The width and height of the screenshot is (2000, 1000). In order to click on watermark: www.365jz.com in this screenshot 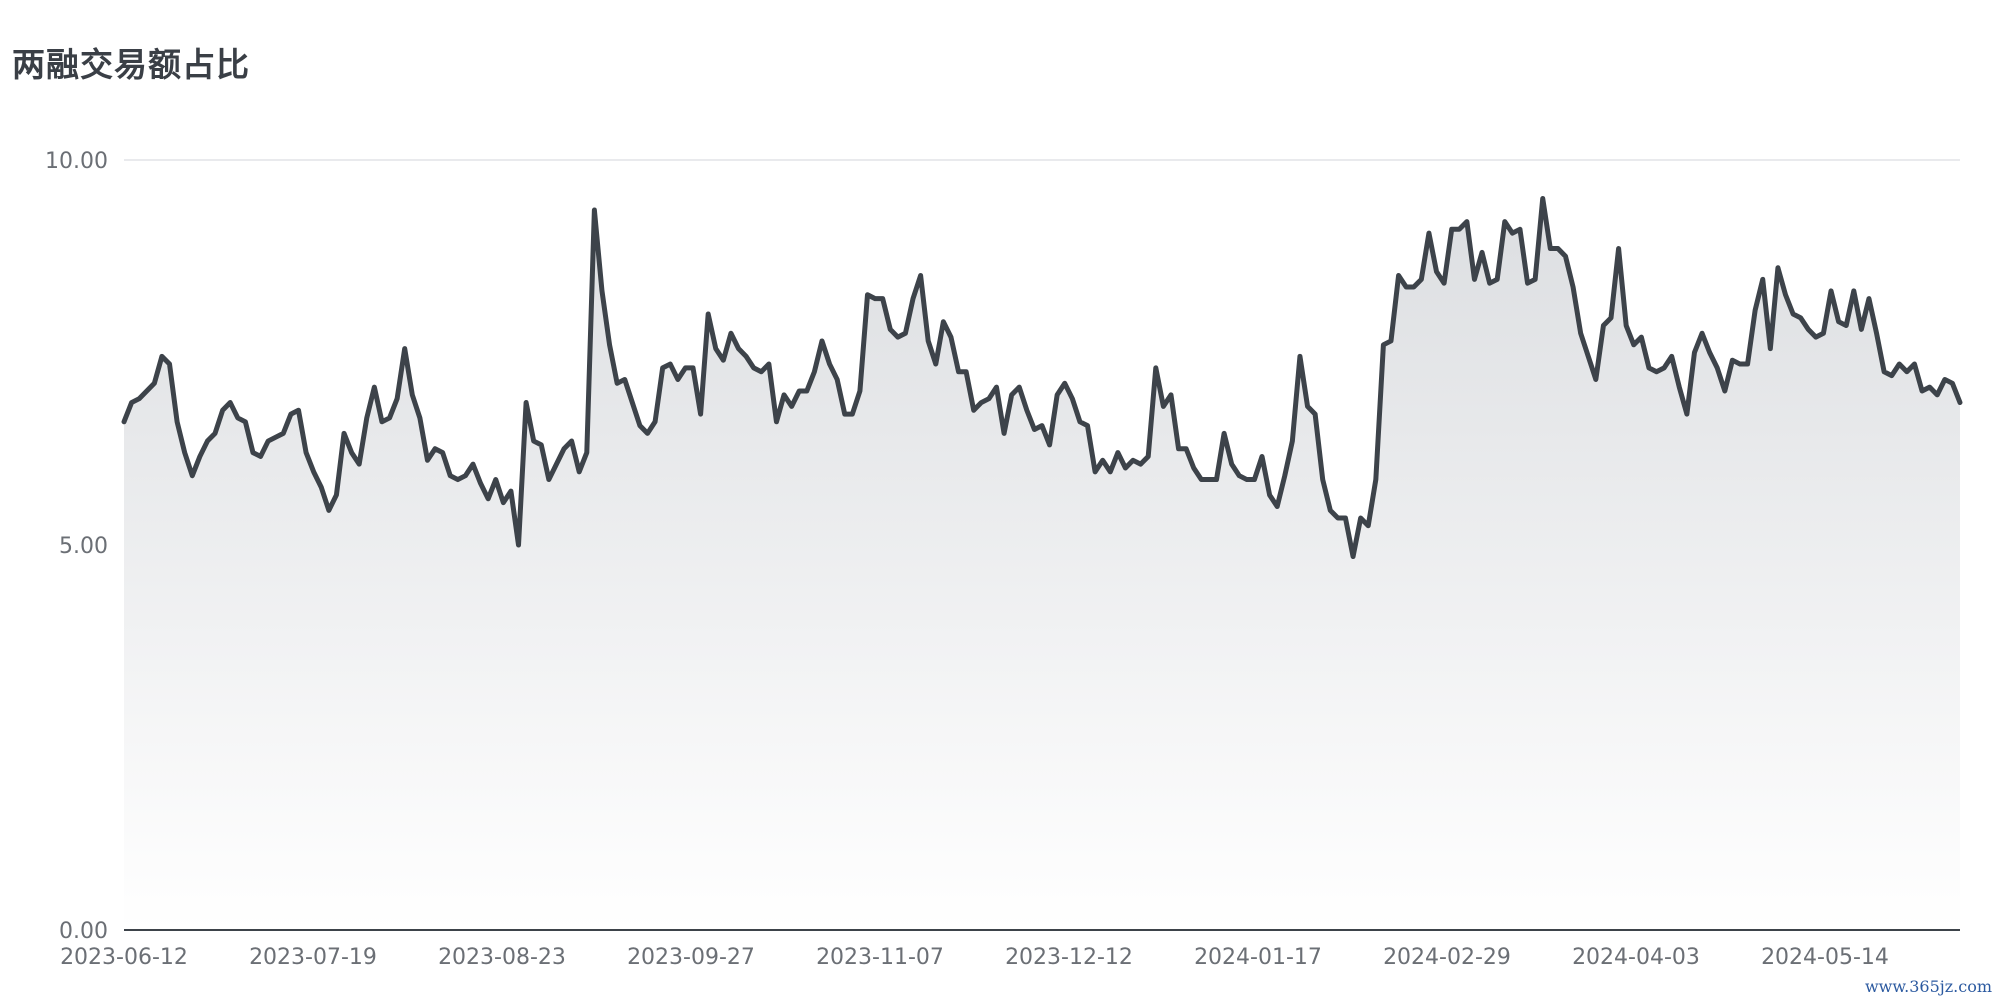, I will do `click(1928, 986)`.